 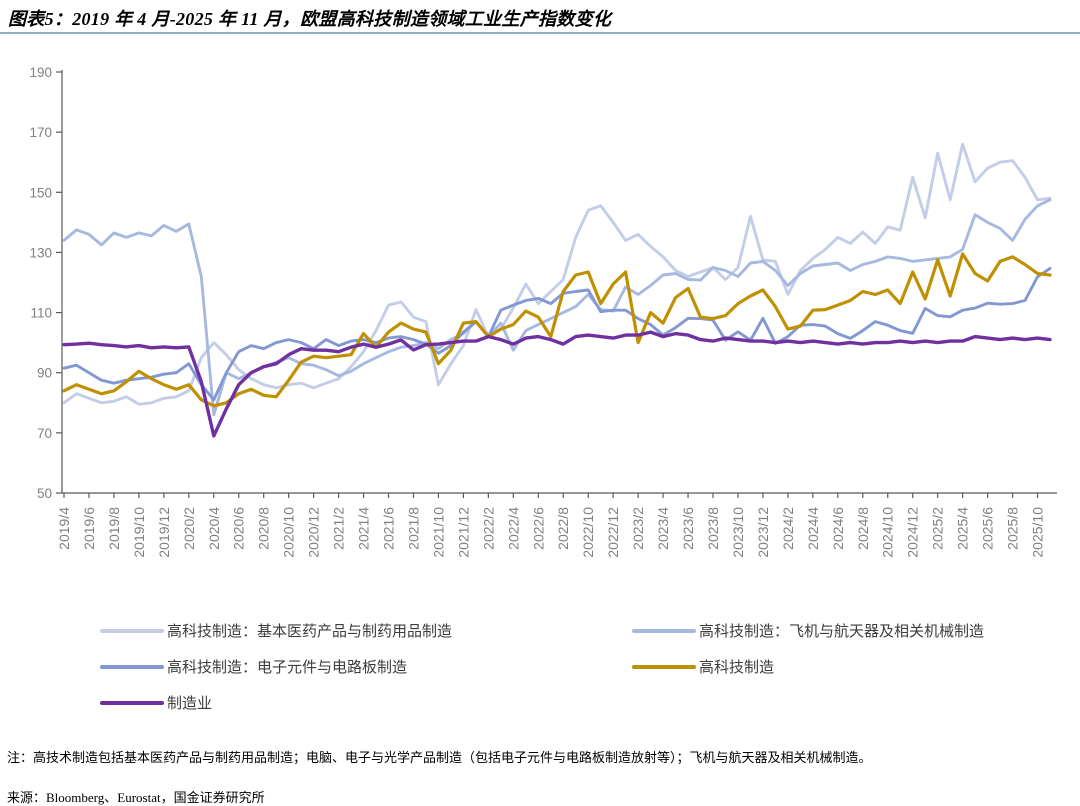 What do you see at coordinates (842, 631) in the screenshot?
I see `legend-label-aircraft: 高科技制造：飞机与航天器及相关机械制造` at bounding box center [842, 631].